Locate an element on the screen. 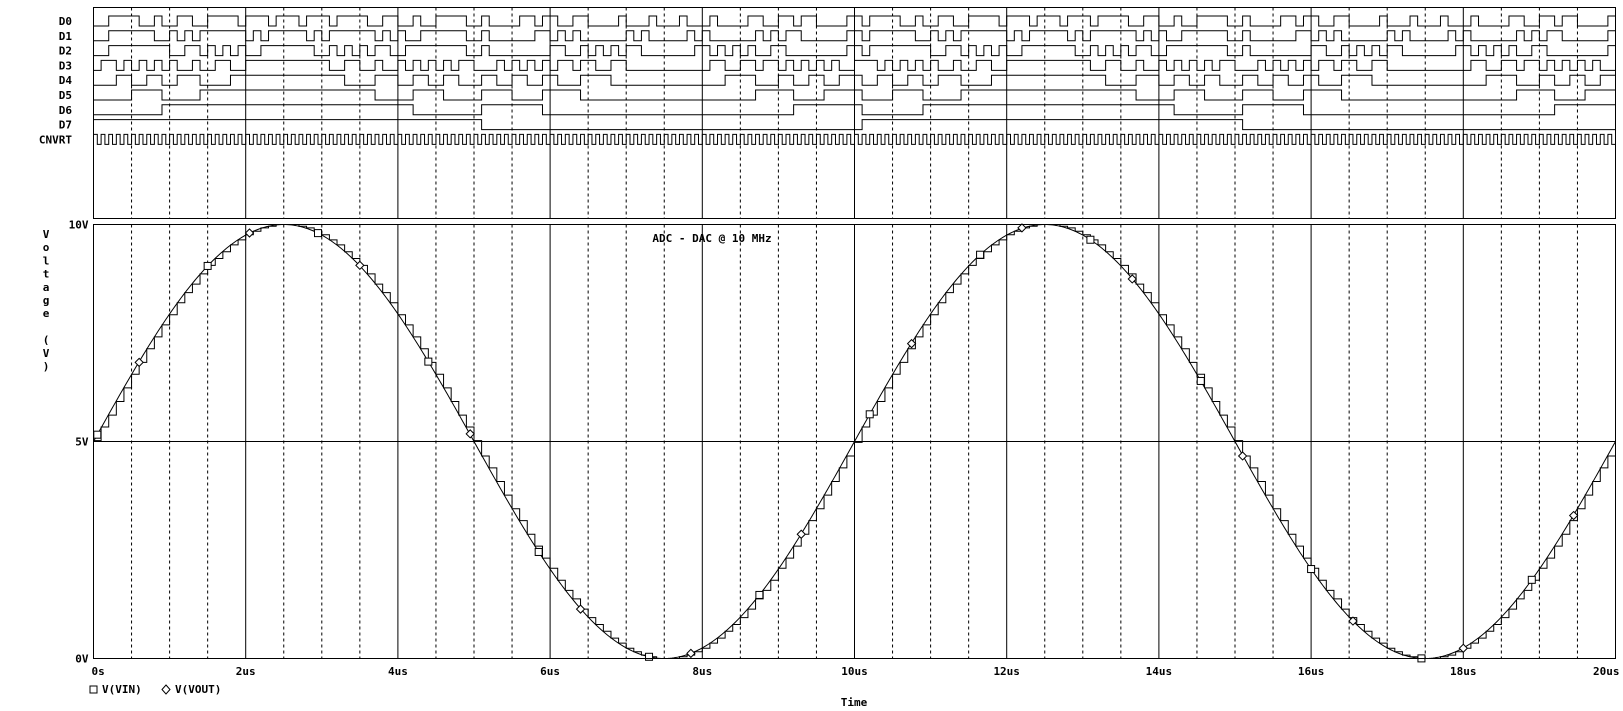 Image resolution: width=1623 pixels, height=711 pixels. signal-label: CNVRT is located at coordinates (55, 139).